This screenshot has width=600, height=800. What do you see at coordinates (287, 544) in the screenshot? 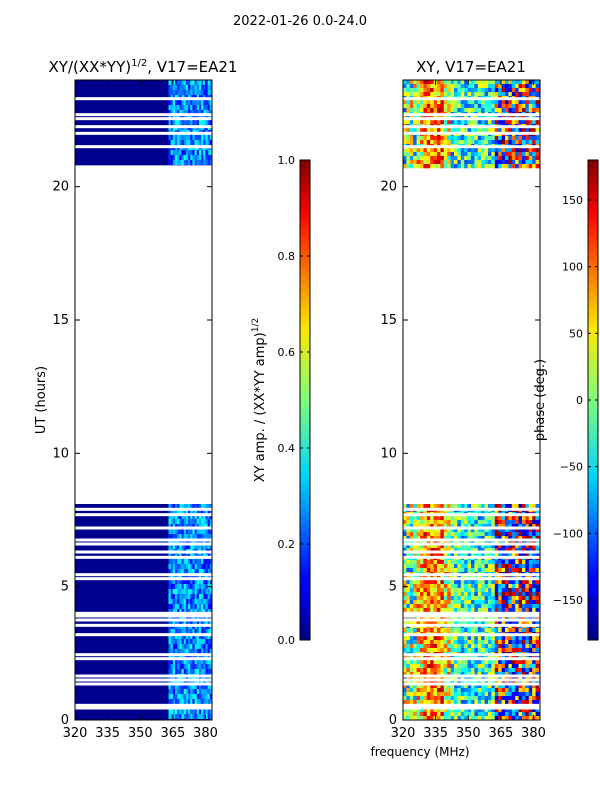
I see `amplitude-colorbar-tick-label: 0.2` at bounding box center [287, 544].